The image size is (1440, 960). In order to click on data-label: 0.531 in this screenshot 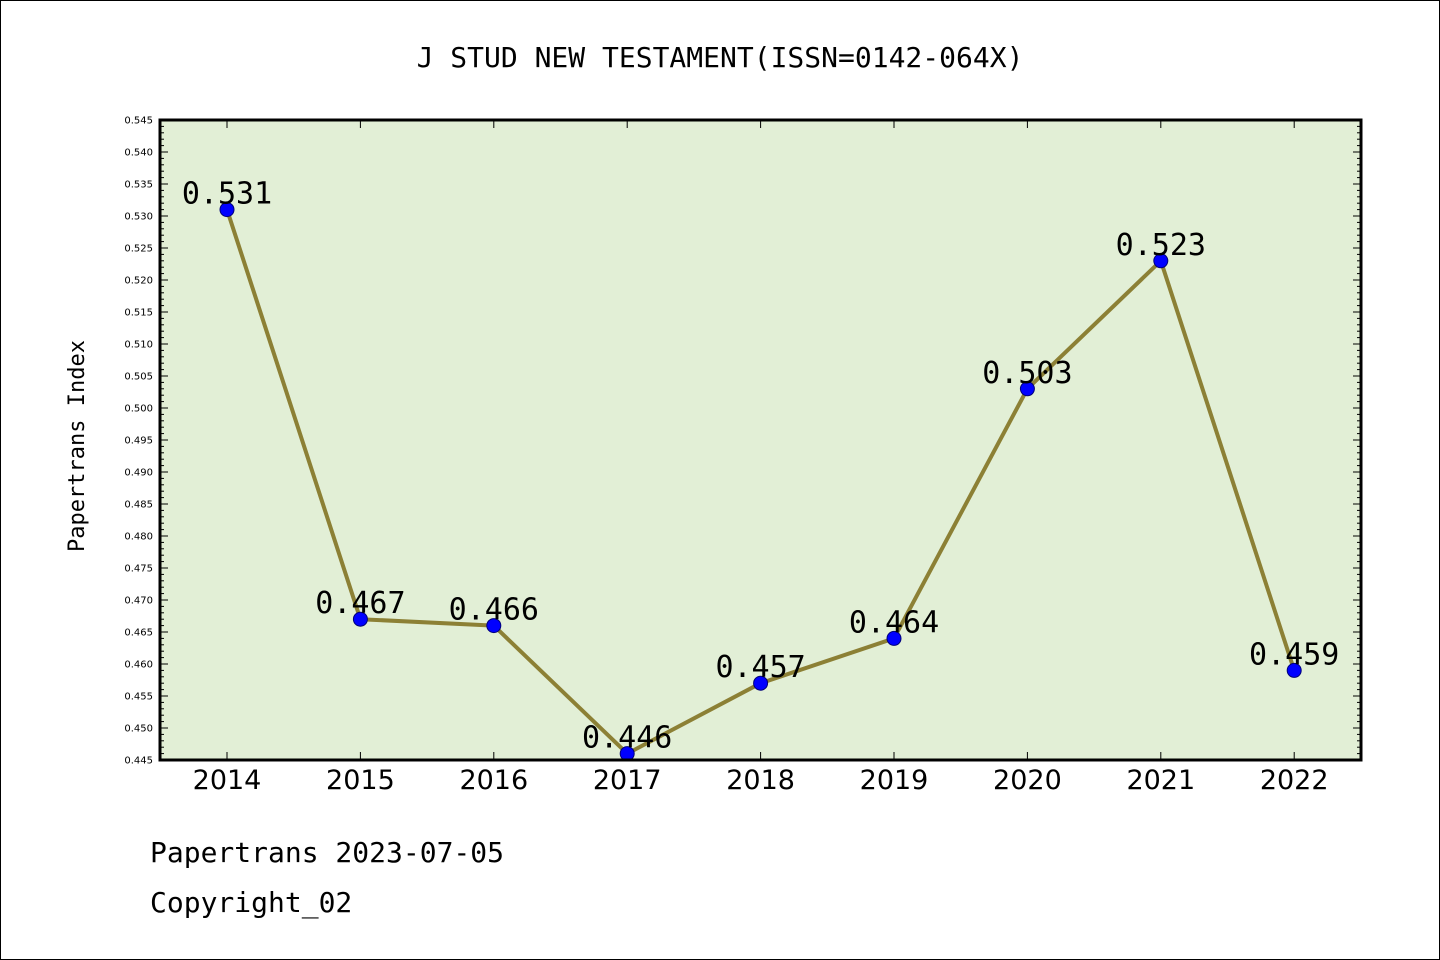, I will do `click(227, 194)`.